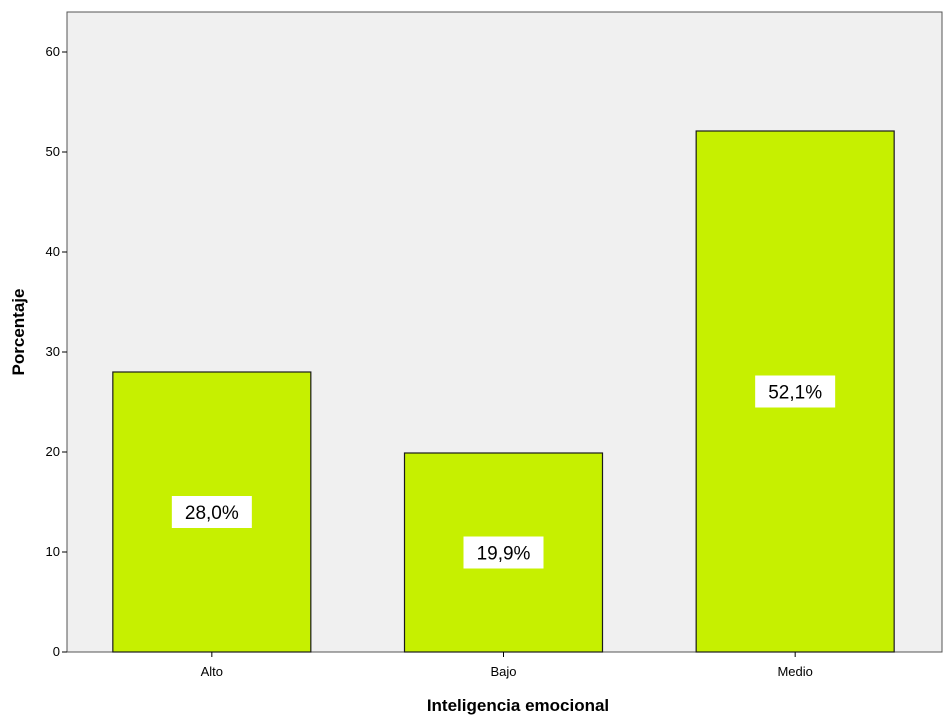  I want to click on y-axis-title: Porcentaje, so click(18, 332).